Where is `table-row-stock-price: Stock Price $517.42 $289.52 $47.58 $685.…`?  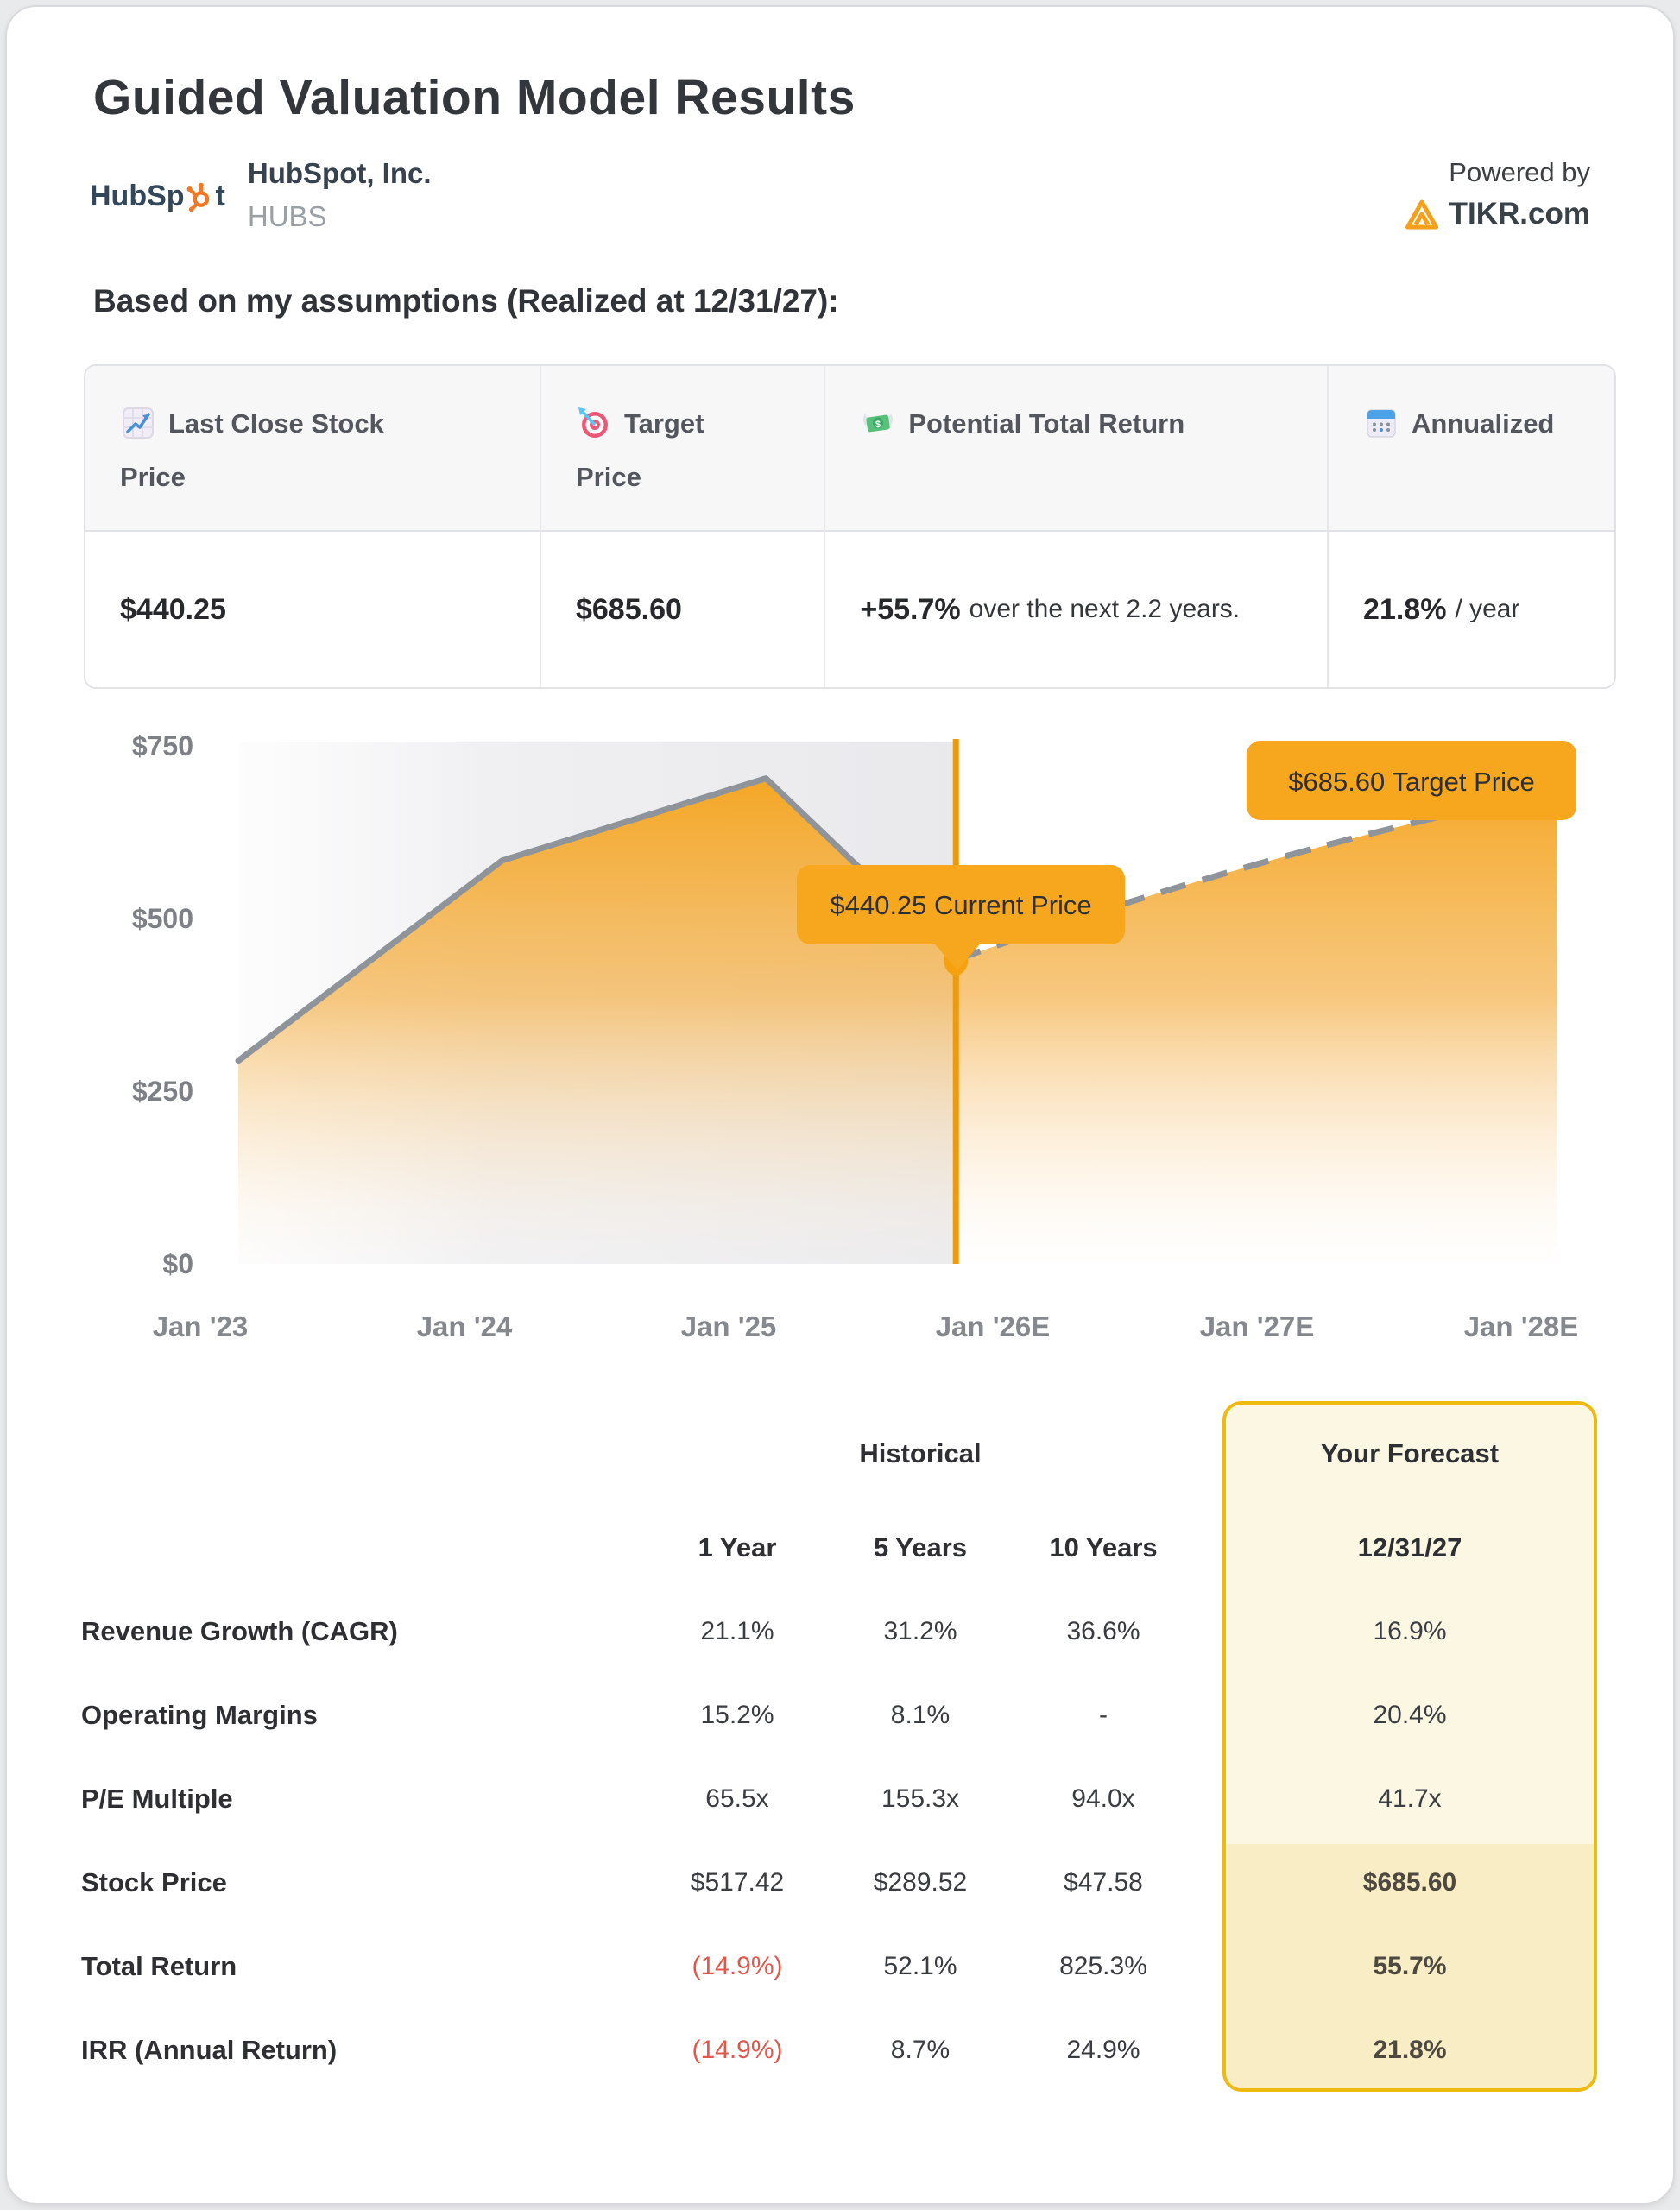 table-row-stock-price: Stock Price $517.42 $289.52 $47.58 $685.… is located at coordinates (769, 1881).